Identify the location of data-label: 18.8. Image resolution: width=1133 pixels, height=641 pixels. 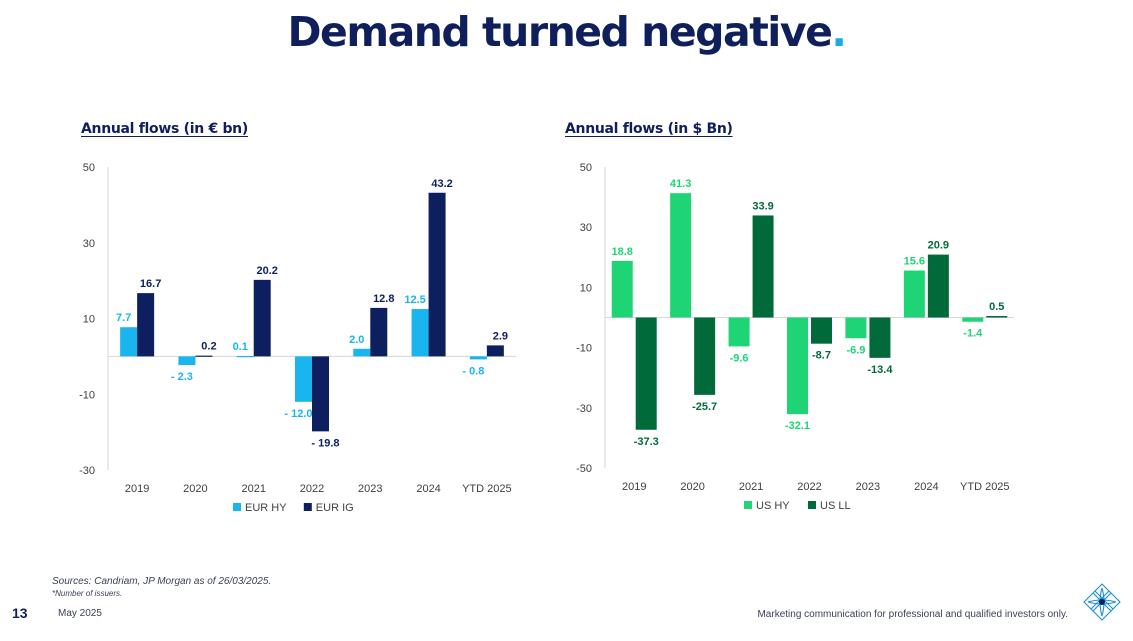
(622, 252).